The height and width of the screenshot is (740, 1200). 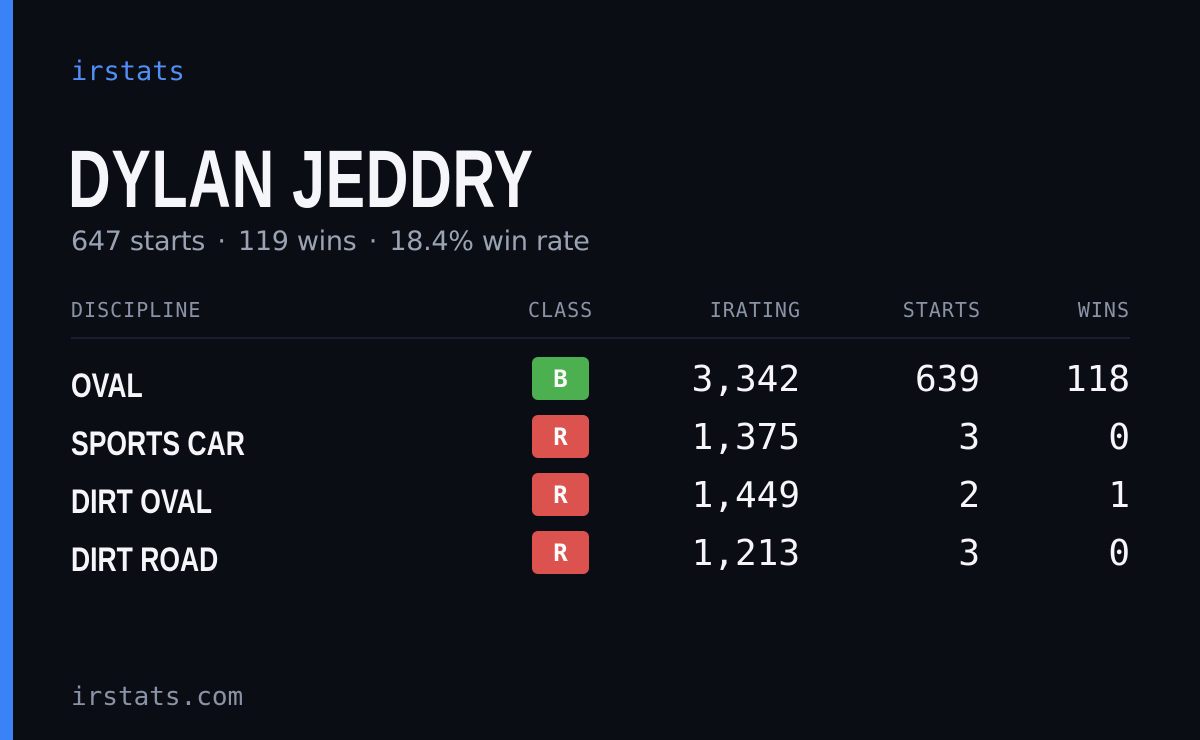 I want to click on header-starts: STARTS, so click(x=941, y=310).